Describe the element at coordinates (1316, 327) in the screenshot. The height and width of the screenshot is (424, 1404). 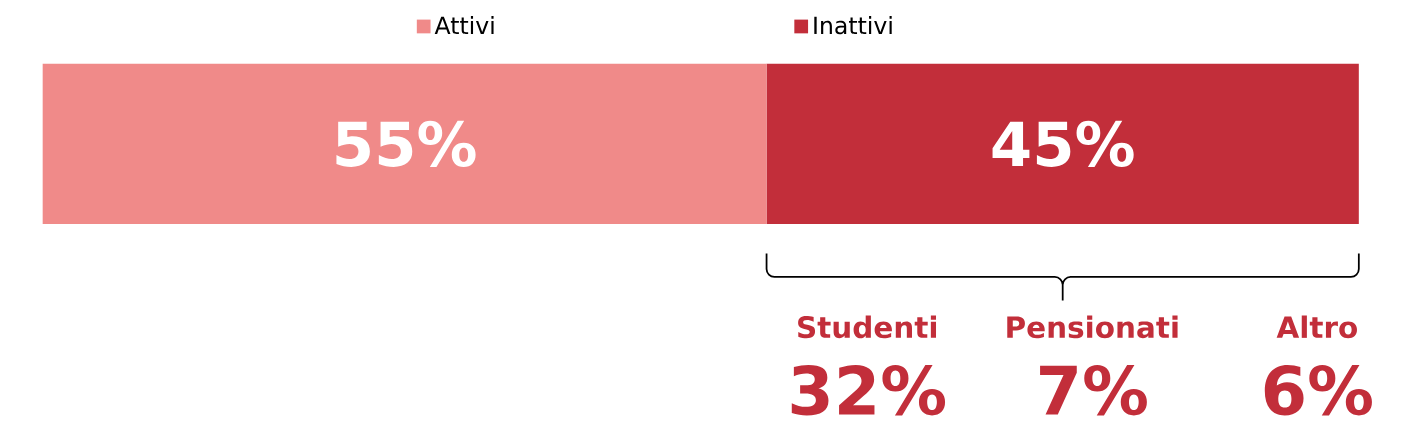
I see `text: Altro` at that location.